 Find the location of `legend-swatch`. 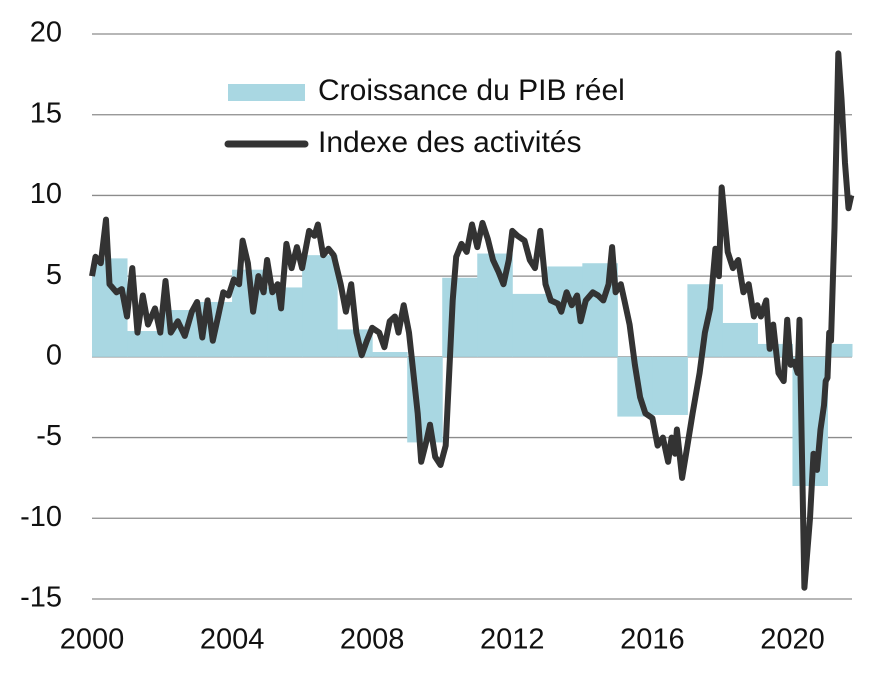

legend-swatch is located at coordinates (266, 92).